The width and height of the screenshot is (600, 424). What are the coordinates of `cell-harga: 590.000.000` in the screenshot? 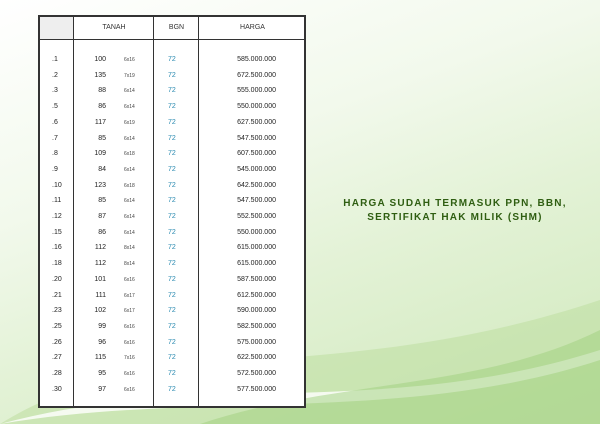 It's located at (256, 311).